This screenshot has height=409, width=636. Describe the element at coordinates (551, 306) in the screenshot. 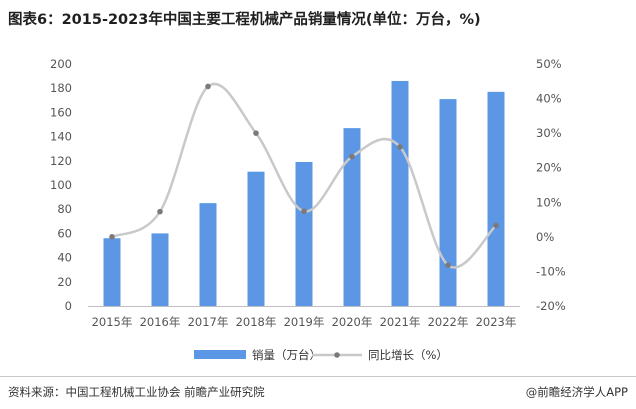

I see `right-tick-label: -20%` at that location.